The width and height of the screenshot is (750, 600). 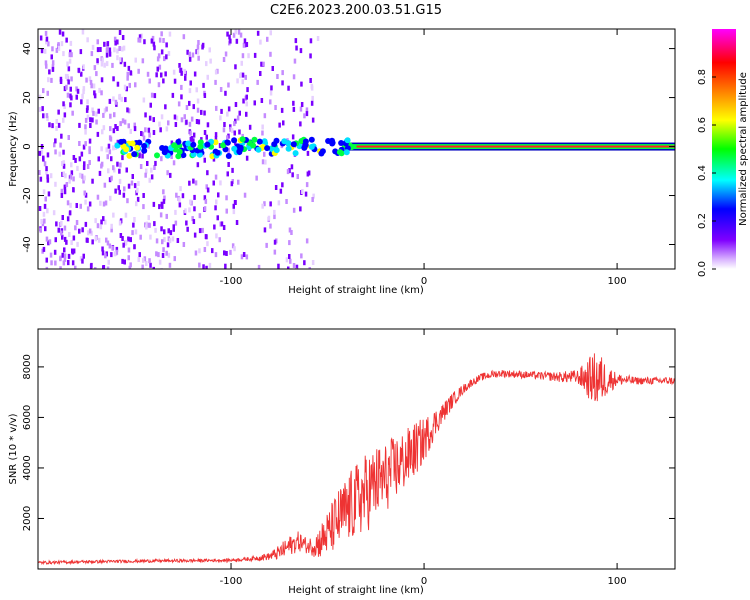 I want to click on colorbar-axis: 0.0 0.2 0.4 0.6 0.8, so click(x=706, y=173).